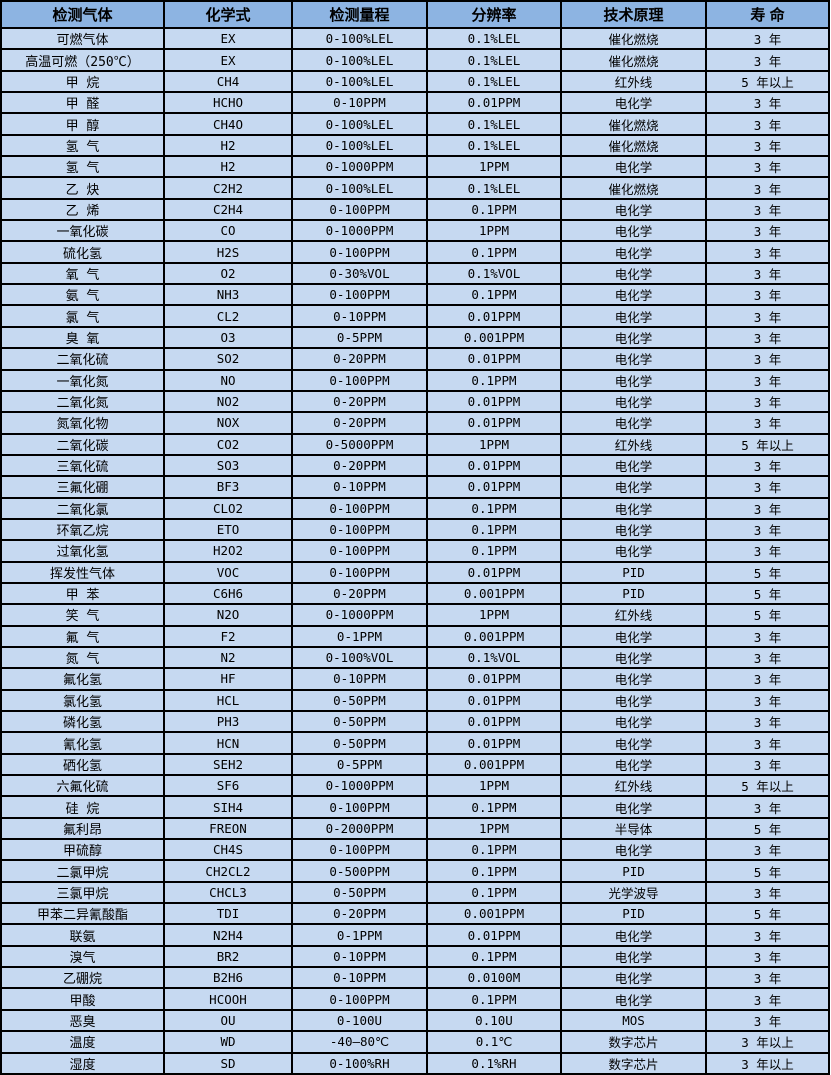  I want to click on table-row: 氢 气 H2 0-100%LEL 0.1%LEL 催化燃烧 3 年, so click(415, 145).